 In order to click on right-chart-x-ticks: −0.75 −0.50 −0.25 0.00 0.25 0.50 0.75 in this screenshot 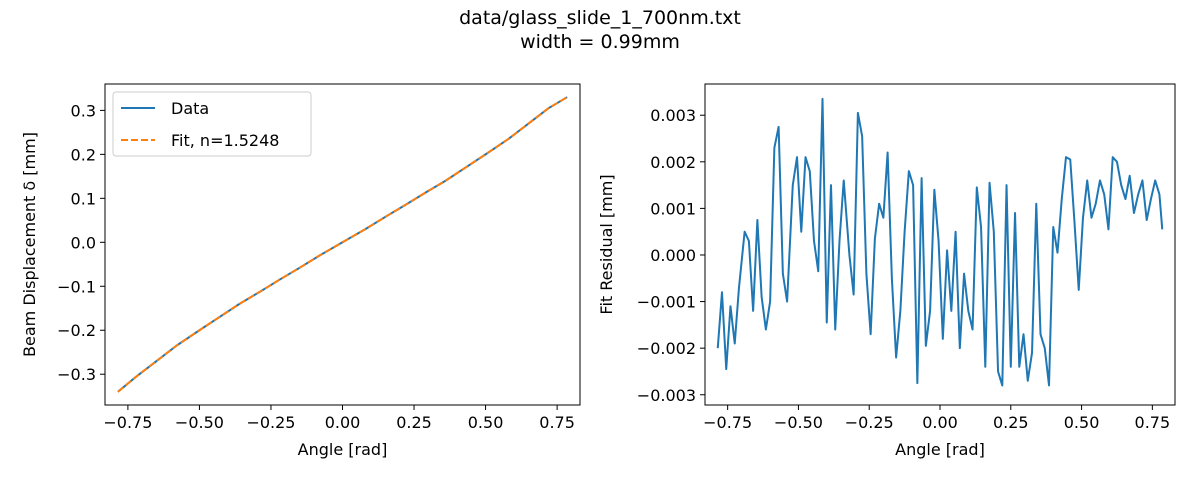, I will do `click(936, 418)`.